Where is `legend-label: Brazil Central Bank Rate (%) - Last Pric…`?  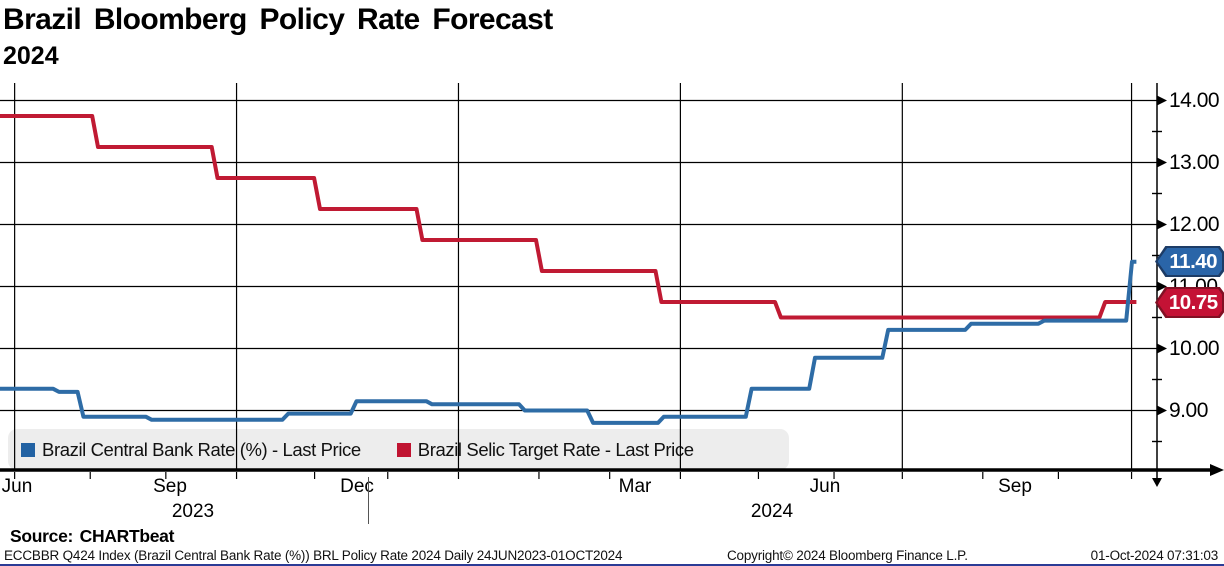 legend-label: Brazil Central Bank Rate (%) - Last Pric… is located at coordinates (201, 449).